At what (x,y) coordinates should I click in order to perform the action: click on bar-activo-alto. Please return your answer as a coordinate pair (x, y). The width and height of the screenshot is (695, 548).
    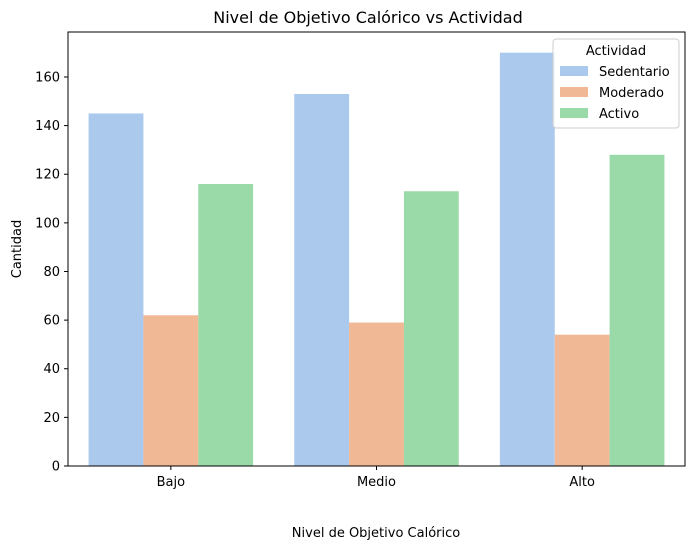
    Looking at the image, I should click on (637, 310).